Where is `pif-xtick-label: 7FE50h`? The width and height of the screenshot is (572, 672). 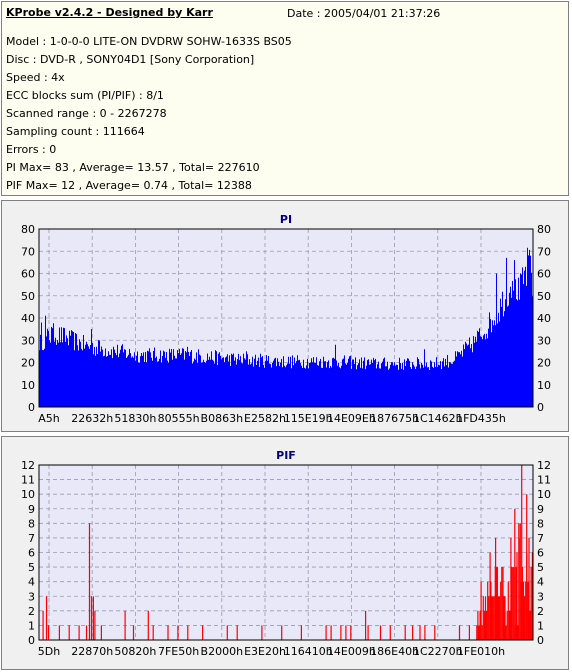 pif-xtick-label: 7FE50h is located at coordinates (178, 651).